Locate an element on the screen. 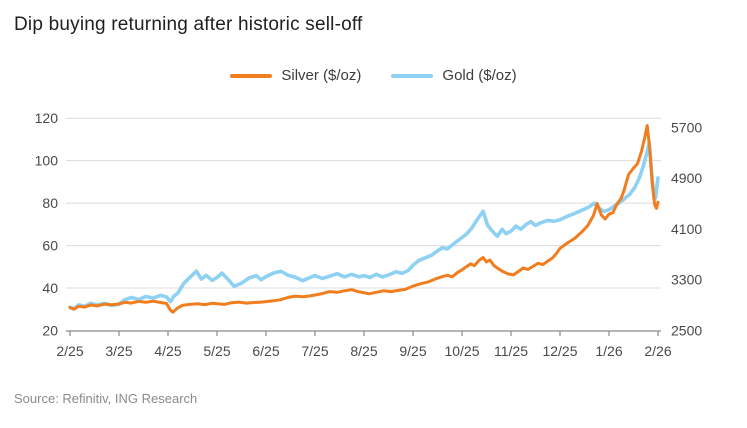 This screenshot has height=428, width=747. left-axis-tick-label: 80 is located at coordinates (50, 203).